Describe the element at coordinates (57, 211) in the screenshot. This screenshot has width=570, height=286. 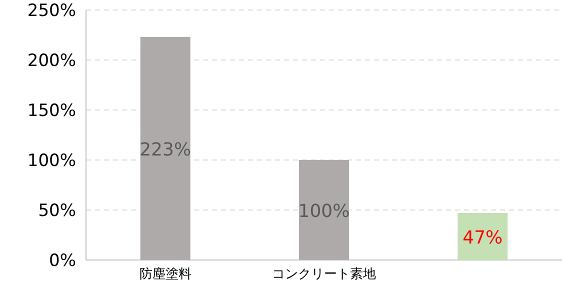
I see `y-tick-label: 50%` at that location.